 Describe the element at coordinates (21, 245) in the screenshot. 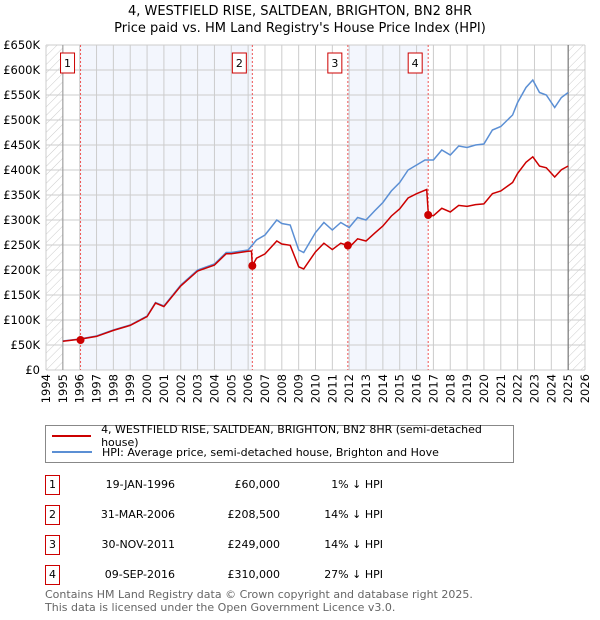

I see `y-tick-label: £250K` at that location.